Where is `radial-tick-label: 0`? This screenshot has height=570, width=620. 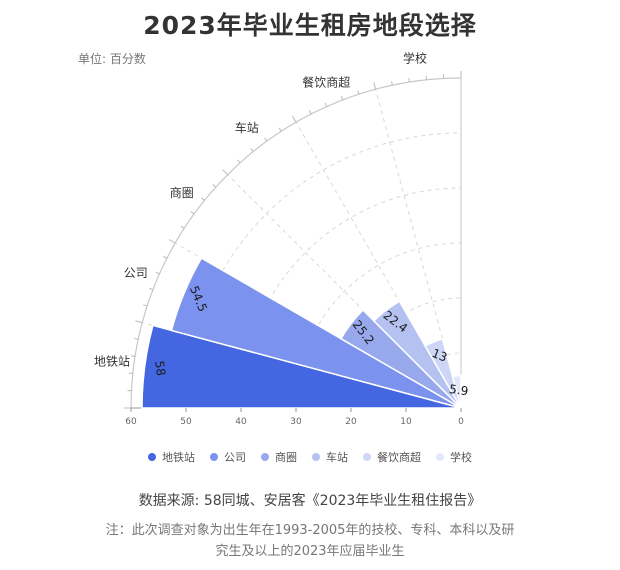
radial-tick-label: 0 is located at coordinates (461, 422).